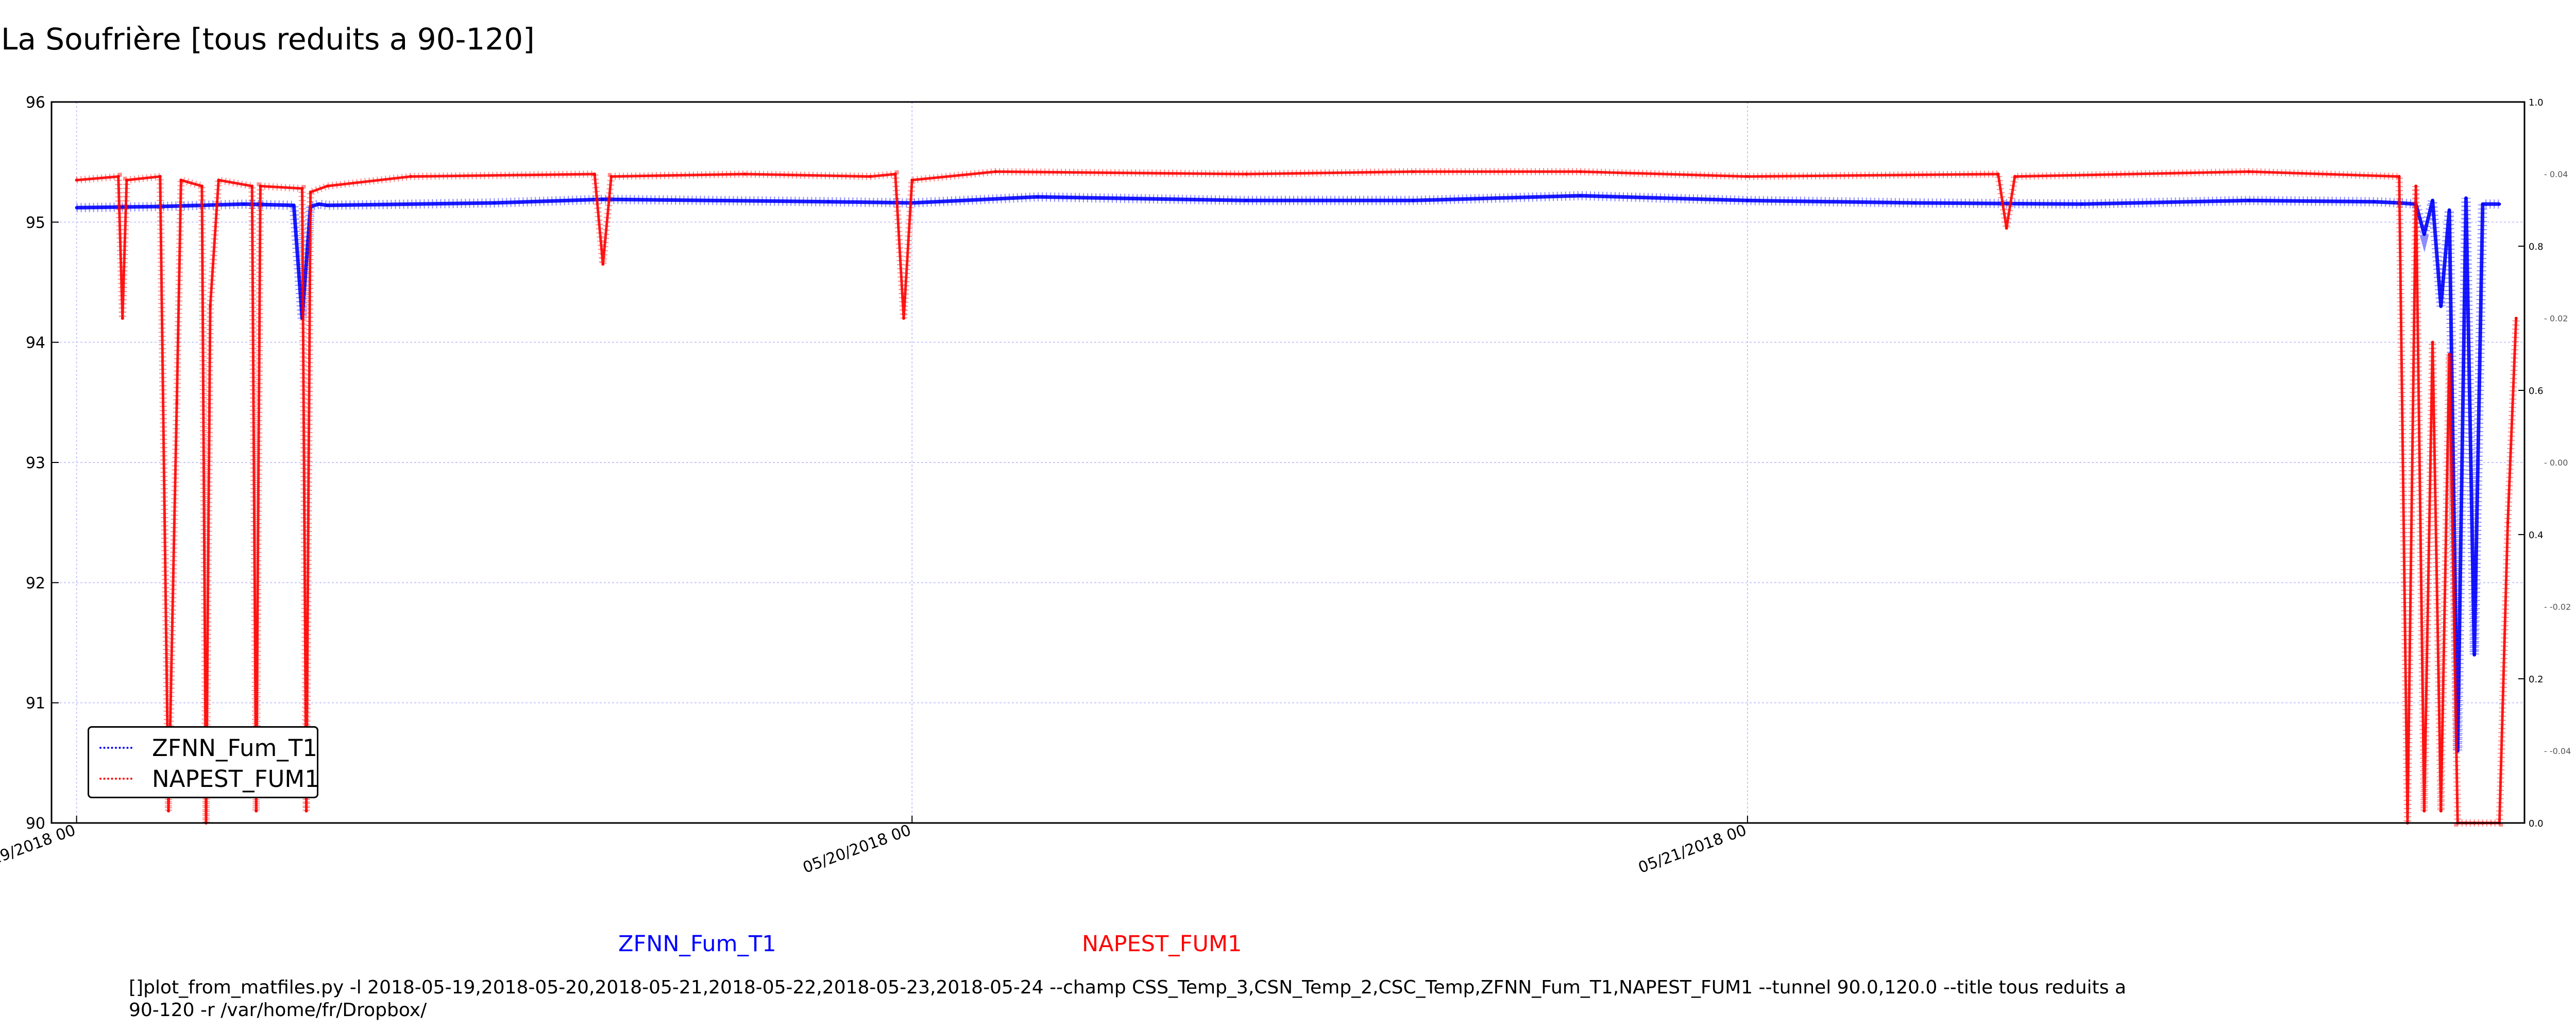 This screenshot has width=2576, height=1030. What do you see at coordinates (35, 704) in the screenshot?
I see `y-tick-label: 91` at bounding box center [35, 704].